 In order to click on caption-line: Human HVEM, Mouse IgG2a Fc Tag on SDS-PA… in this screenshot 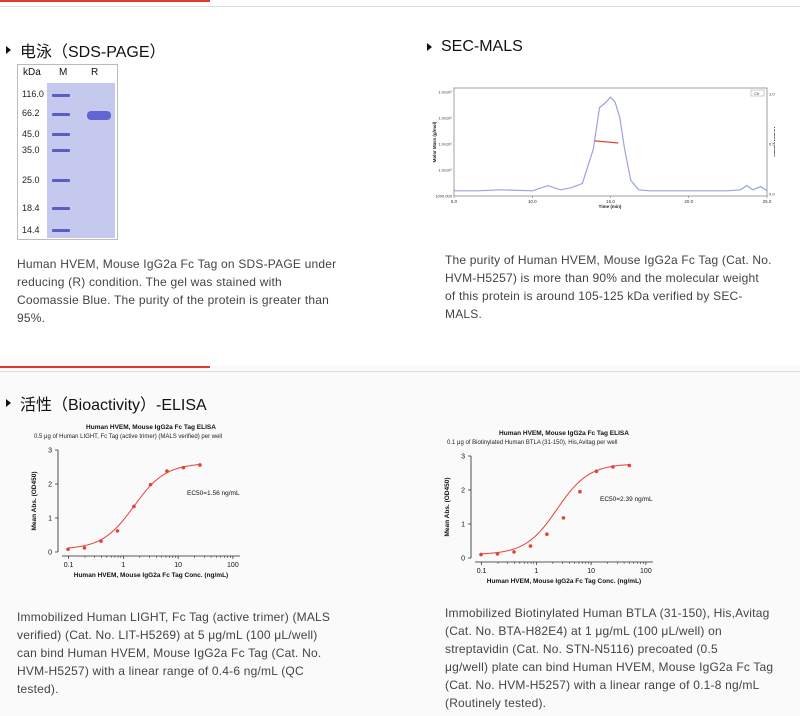, I will do `click(177, 264)`.